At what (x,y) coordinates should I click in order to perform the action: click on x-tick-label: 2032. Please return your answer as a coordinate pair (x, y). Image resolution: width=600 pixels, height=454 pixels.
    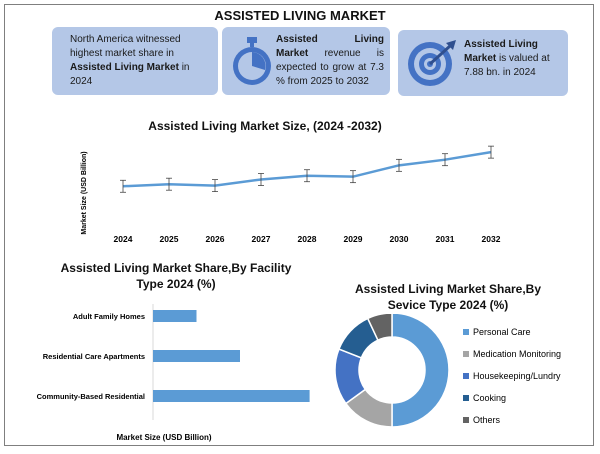
    Looking at the image, I should click on (491, 239).